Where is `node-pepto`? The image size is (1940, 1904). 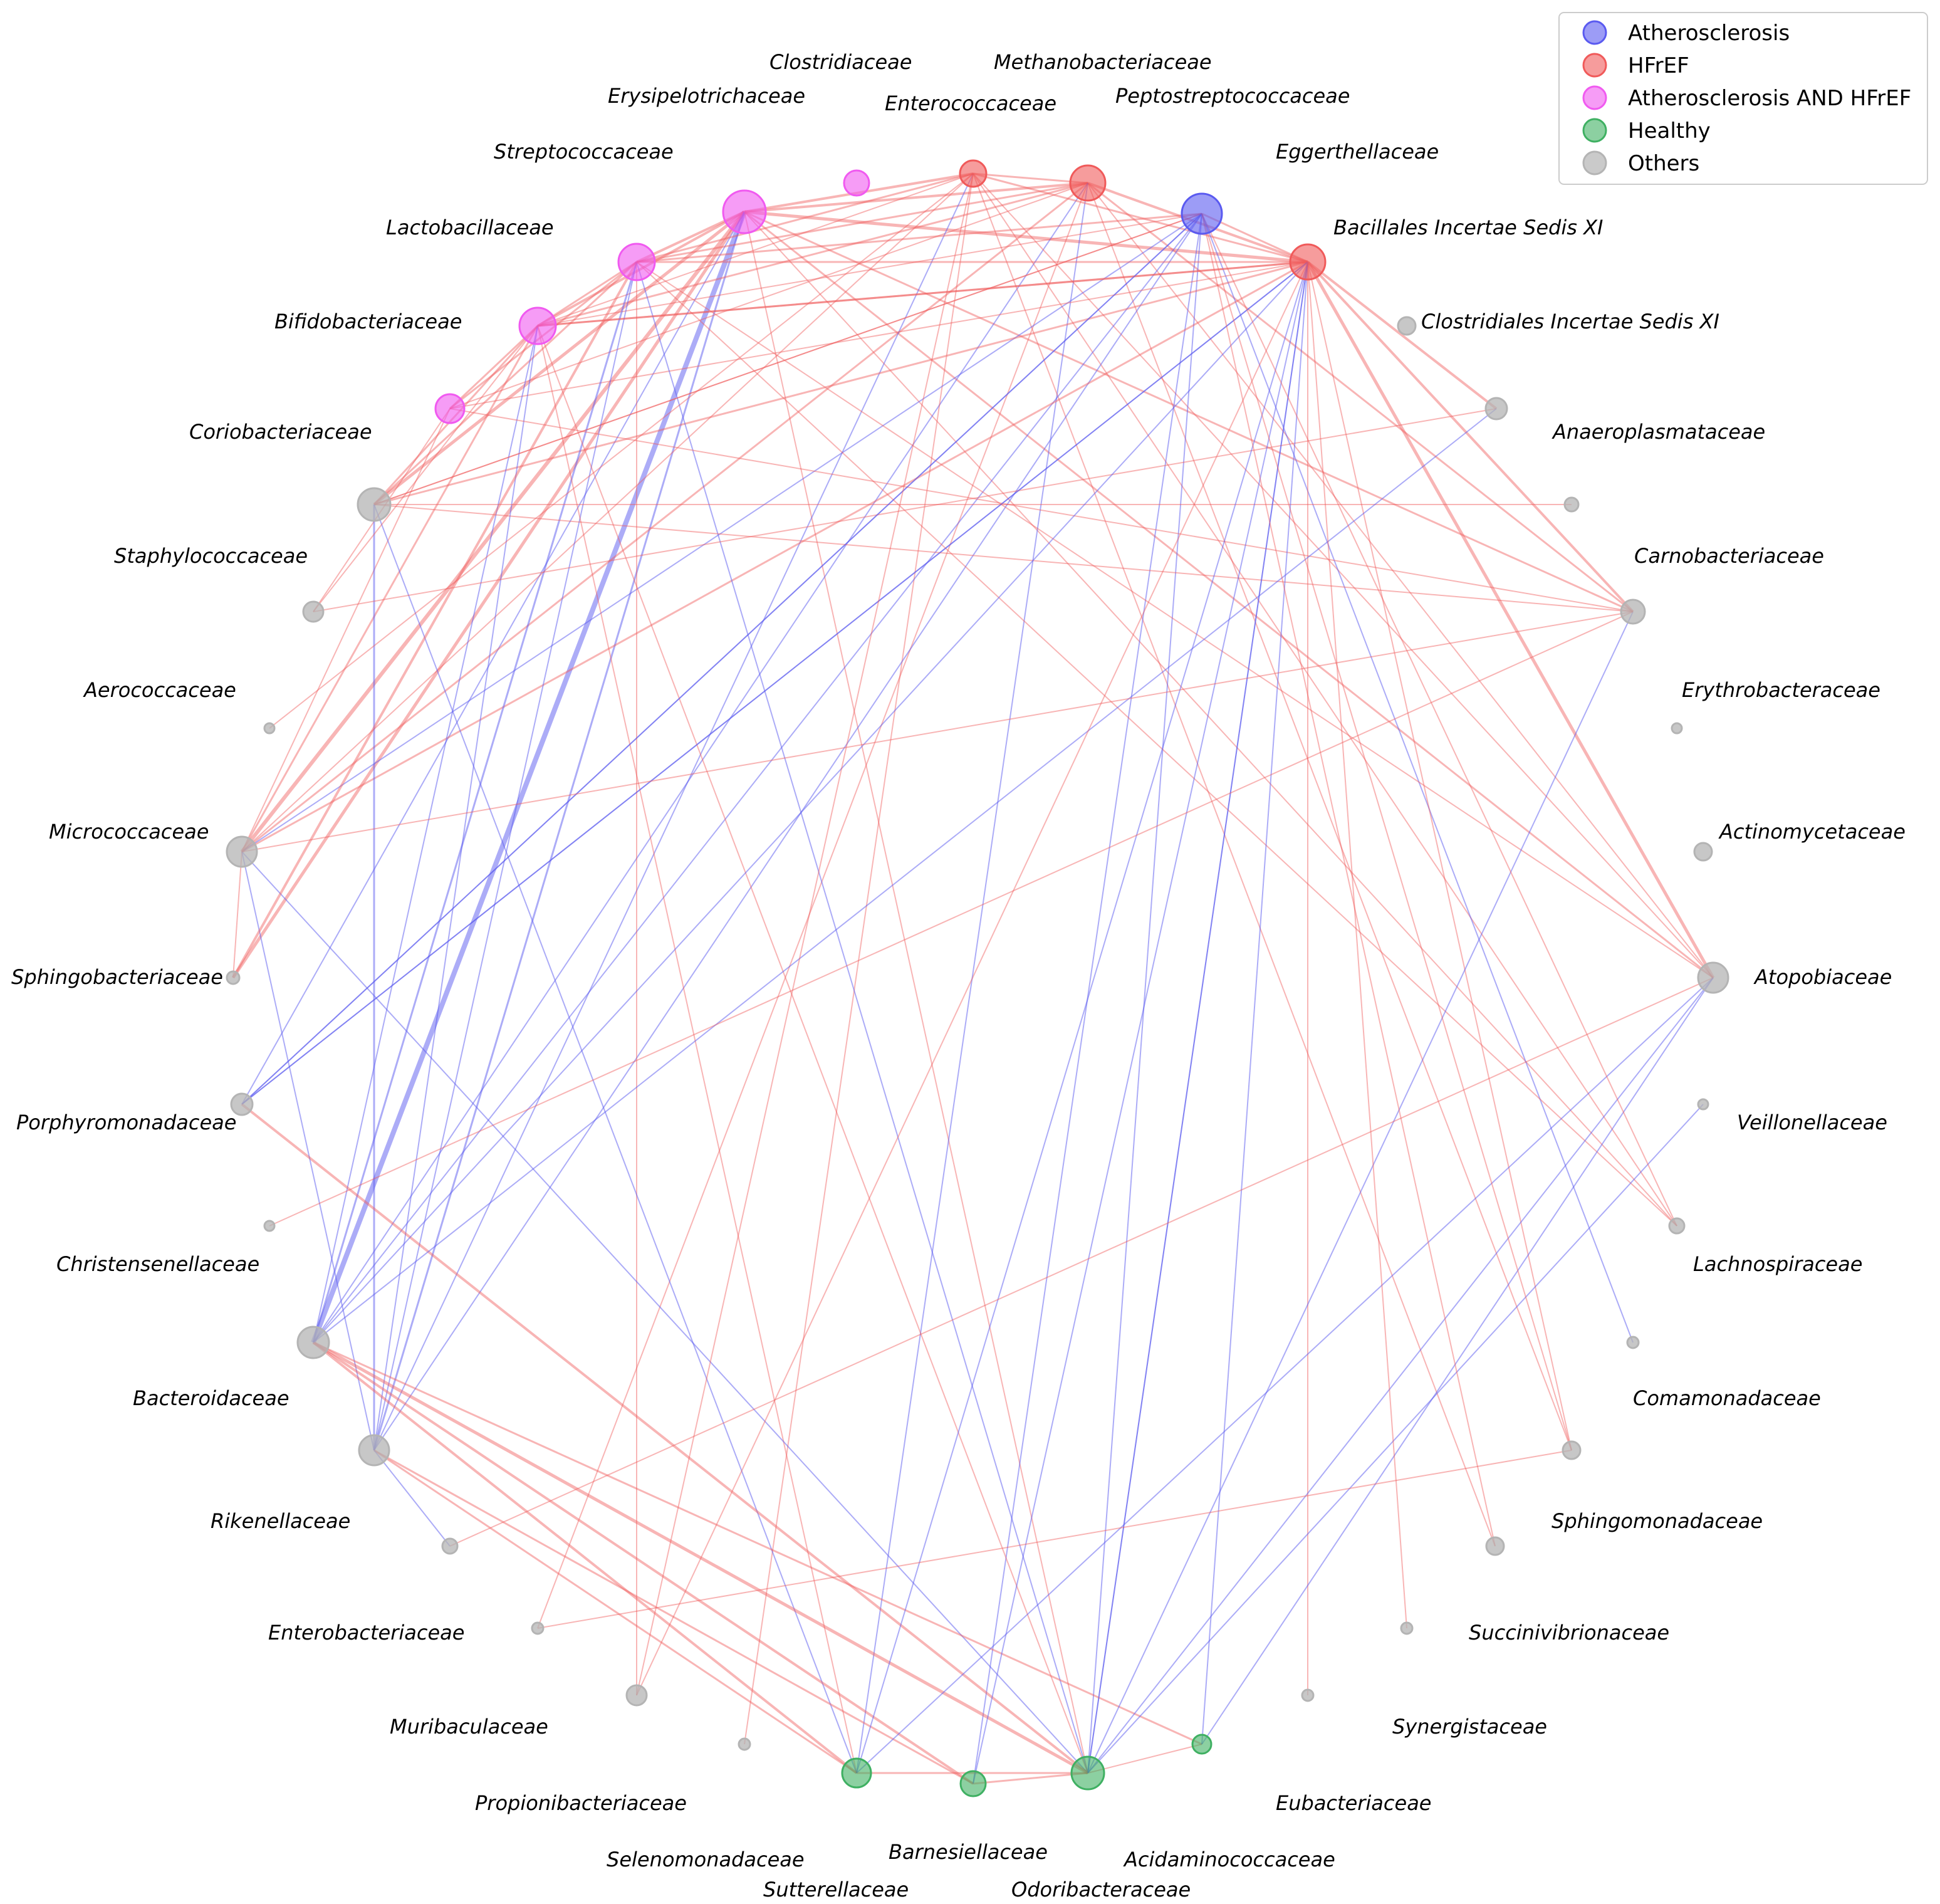 node-pepto is located at coordinates (1202, 213).